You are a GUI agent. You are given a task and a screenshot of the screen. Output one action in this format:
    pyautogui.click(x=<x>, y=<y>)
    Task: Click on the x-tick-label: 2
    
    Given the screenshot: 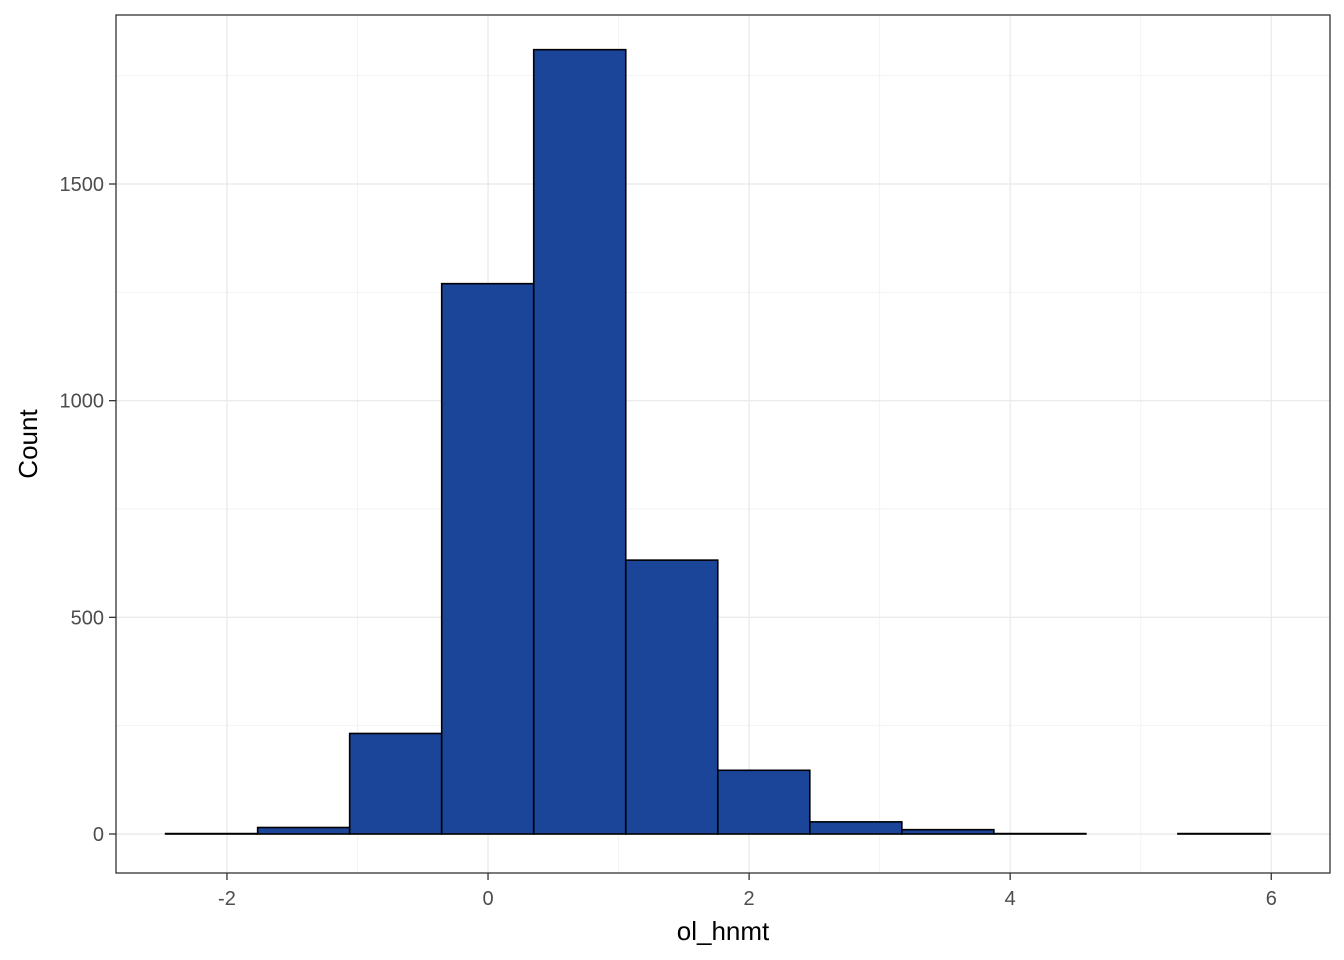 What is the action you would take?
    pyautogui.click(x=749, y=899)
    